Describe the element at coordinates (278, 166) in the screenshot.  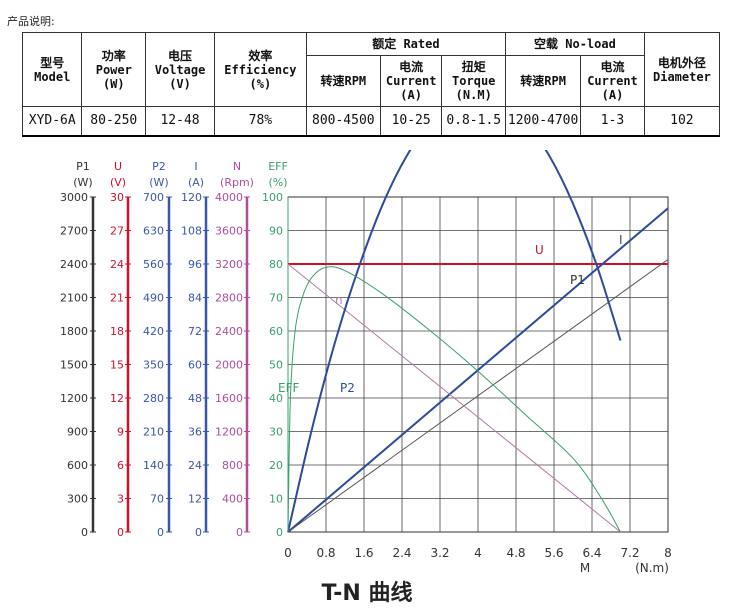
I see `y-axis-name-eff: EFF` at that location.